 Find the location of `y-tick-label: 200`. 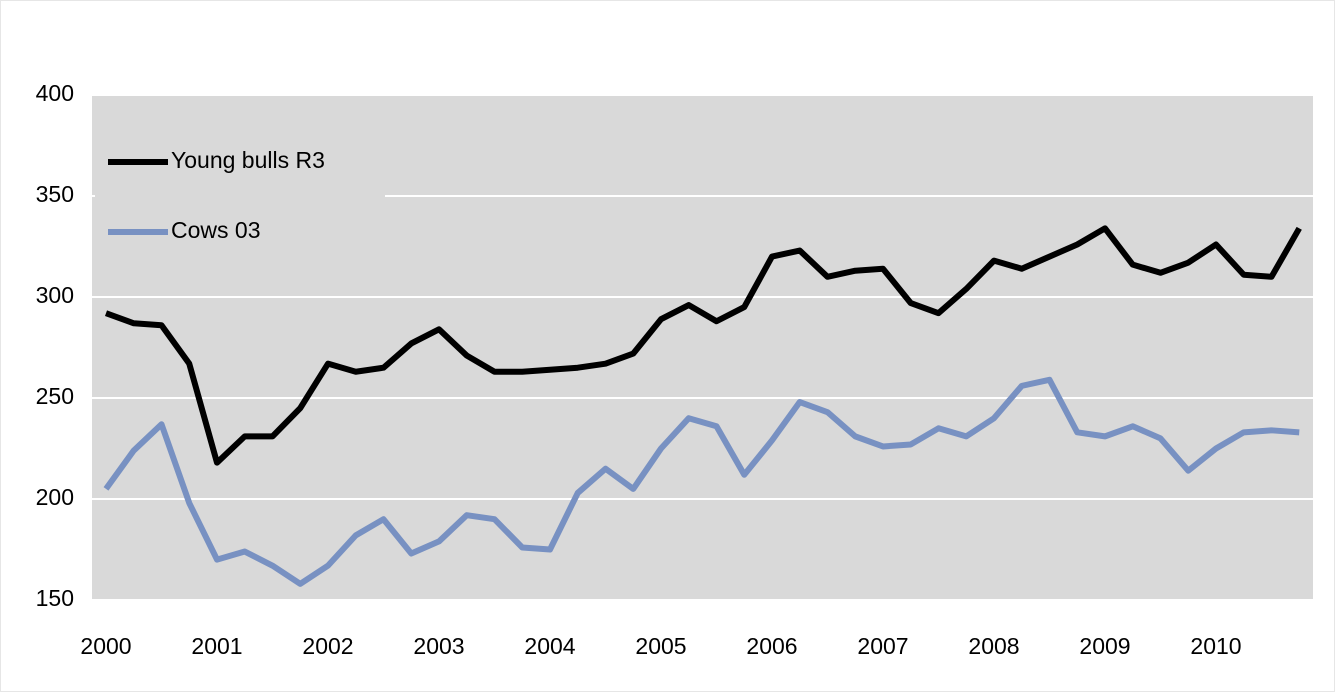

y-tick-label: 200 is located at coordinates (55, 497).